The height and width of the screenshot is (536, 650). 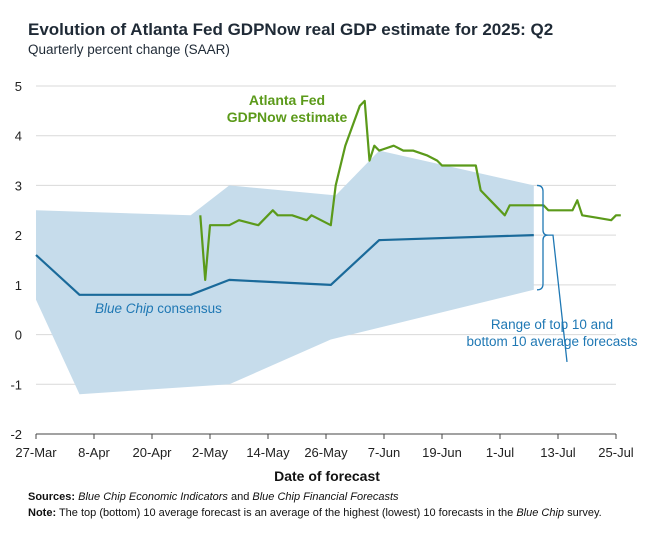 What do you see at coordinates (94, 452) in the screenshot?
I see `x-tick-label: 8-Apr` at bounding box center [94, 452].